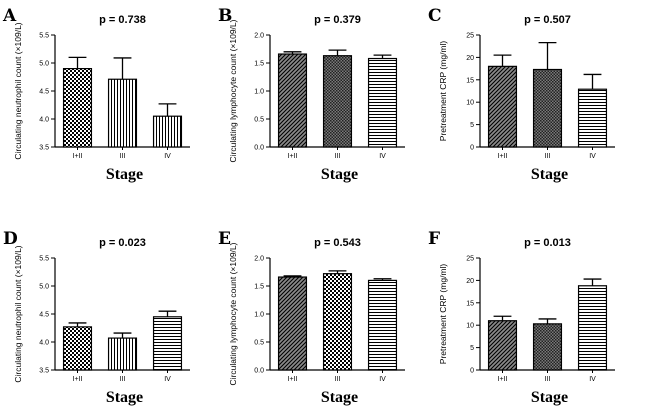 This screenshot has width=660, height=409. I want to click on p-value-title: p = 0.543, so click(337, 243).